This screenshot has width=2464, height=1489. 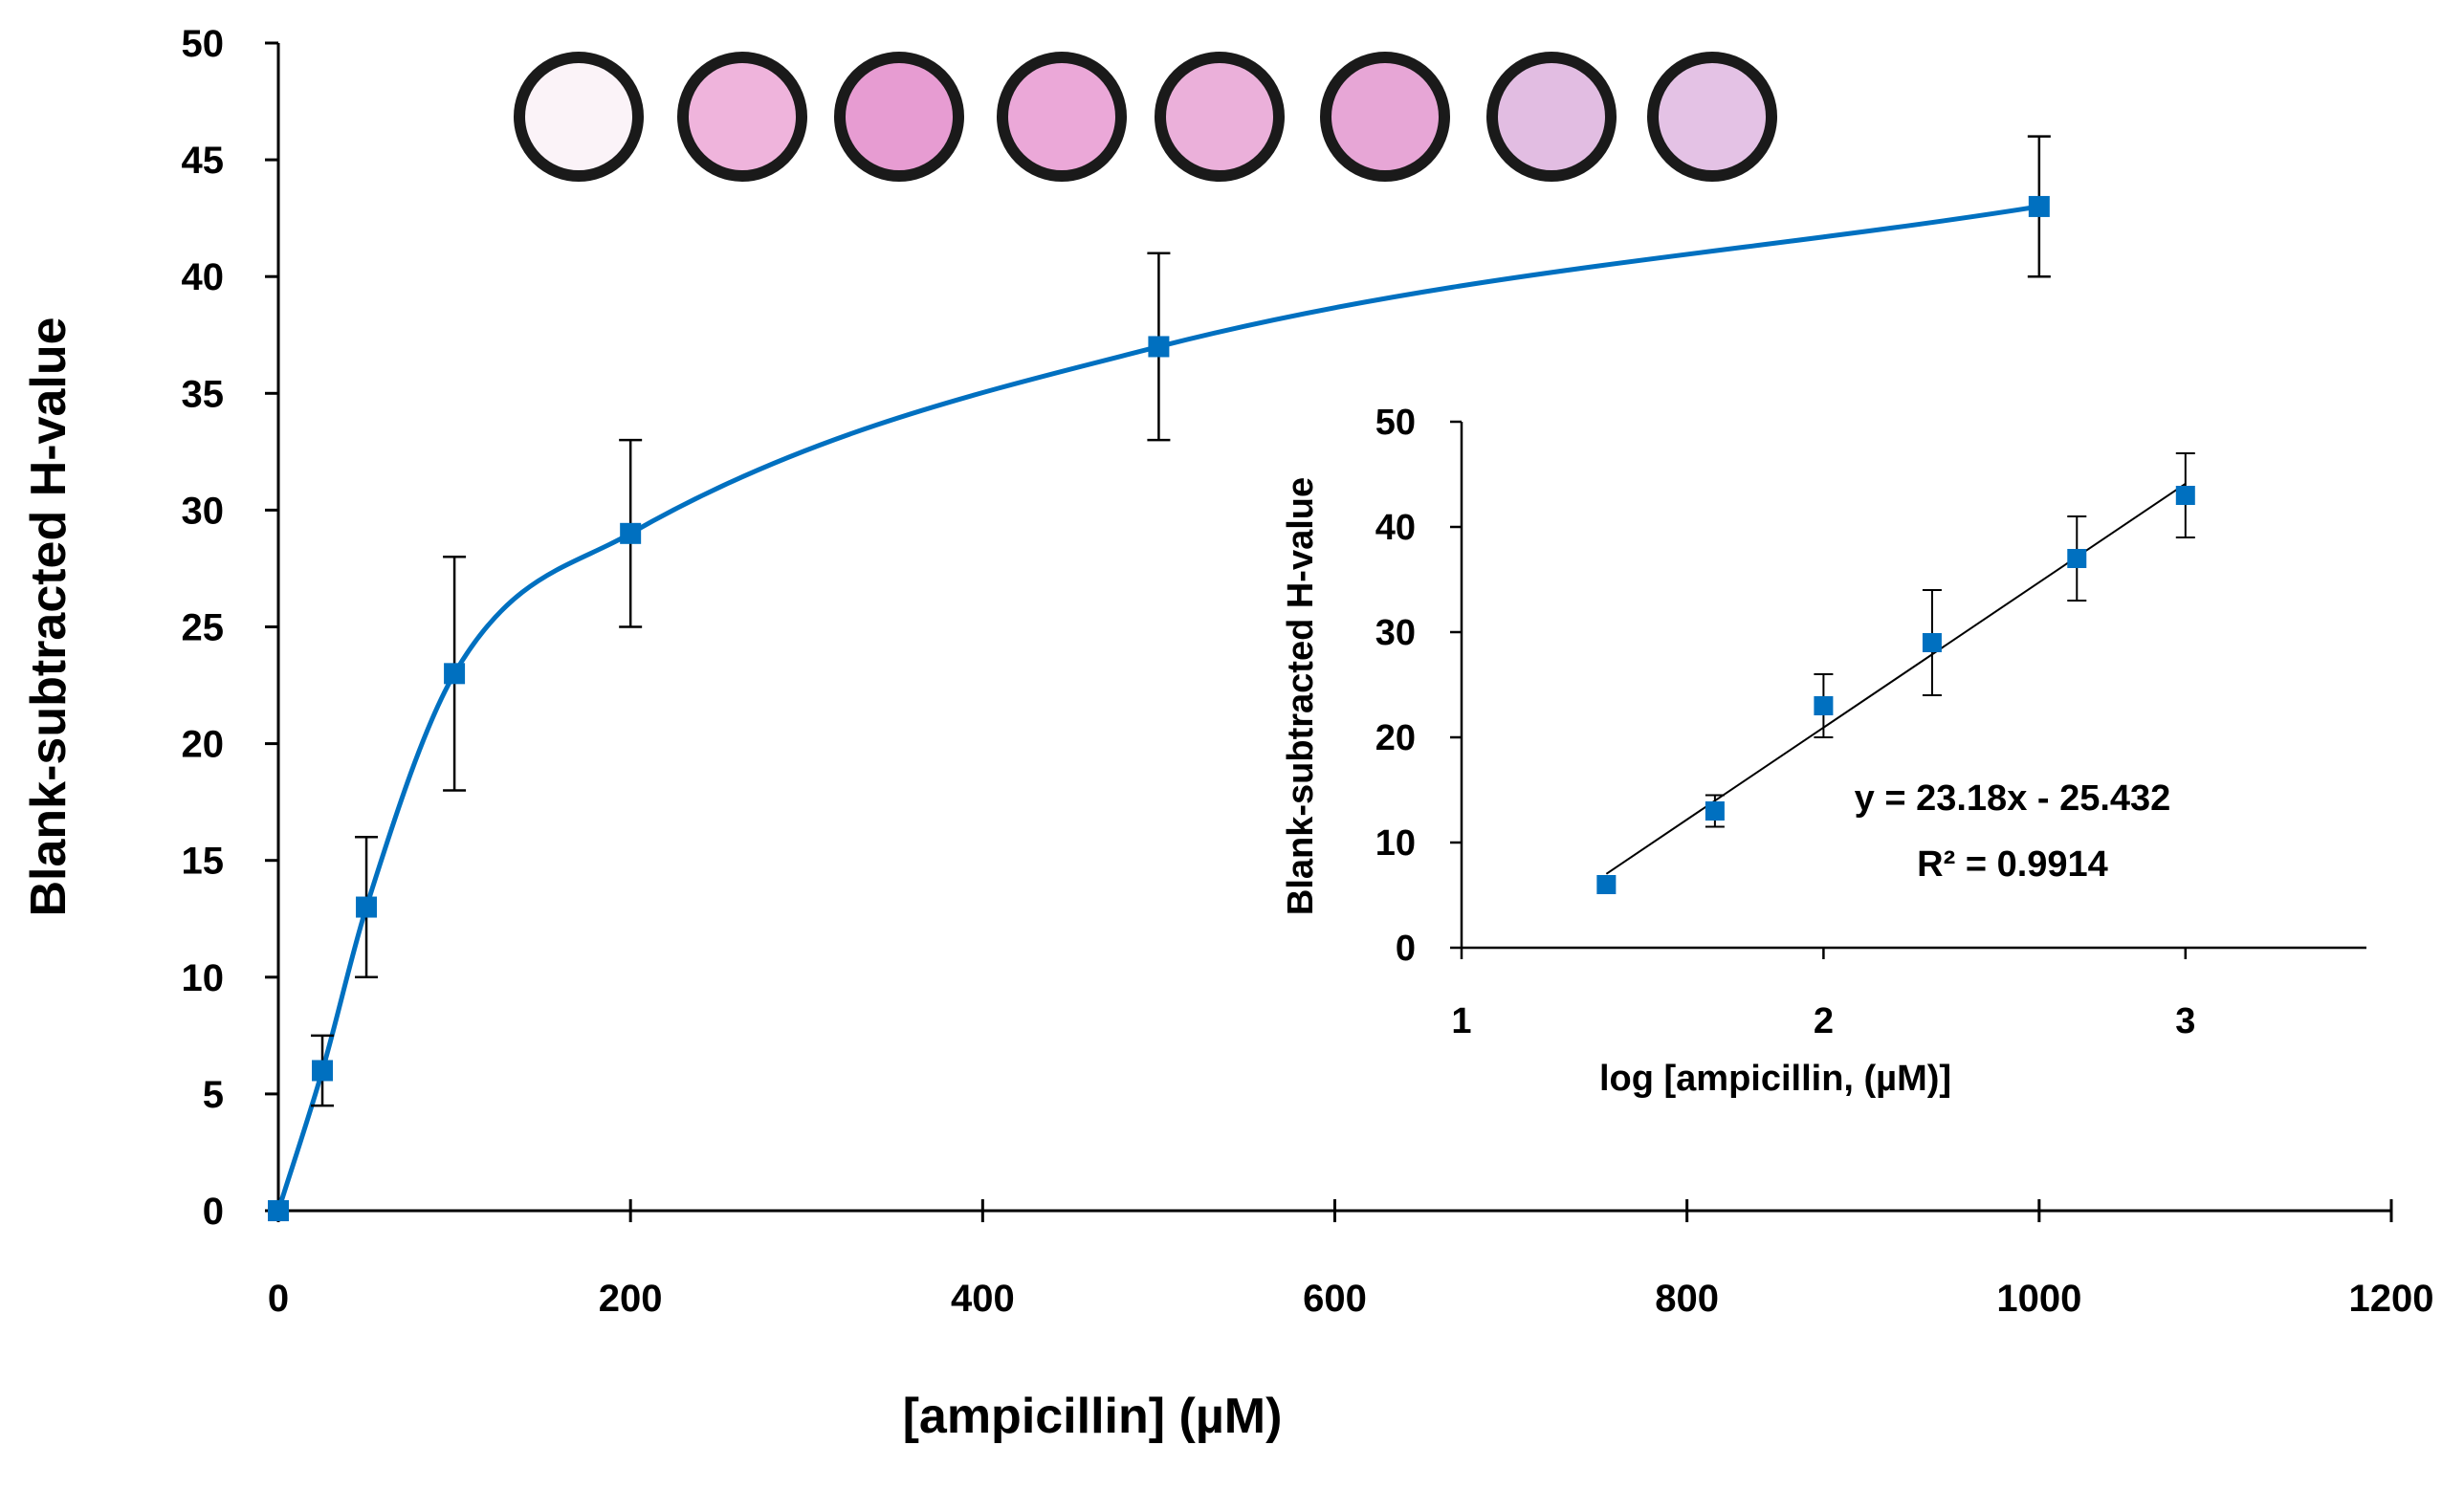 I want to click on inset-y-tick-label: 40, so click(x=1395, y=528).